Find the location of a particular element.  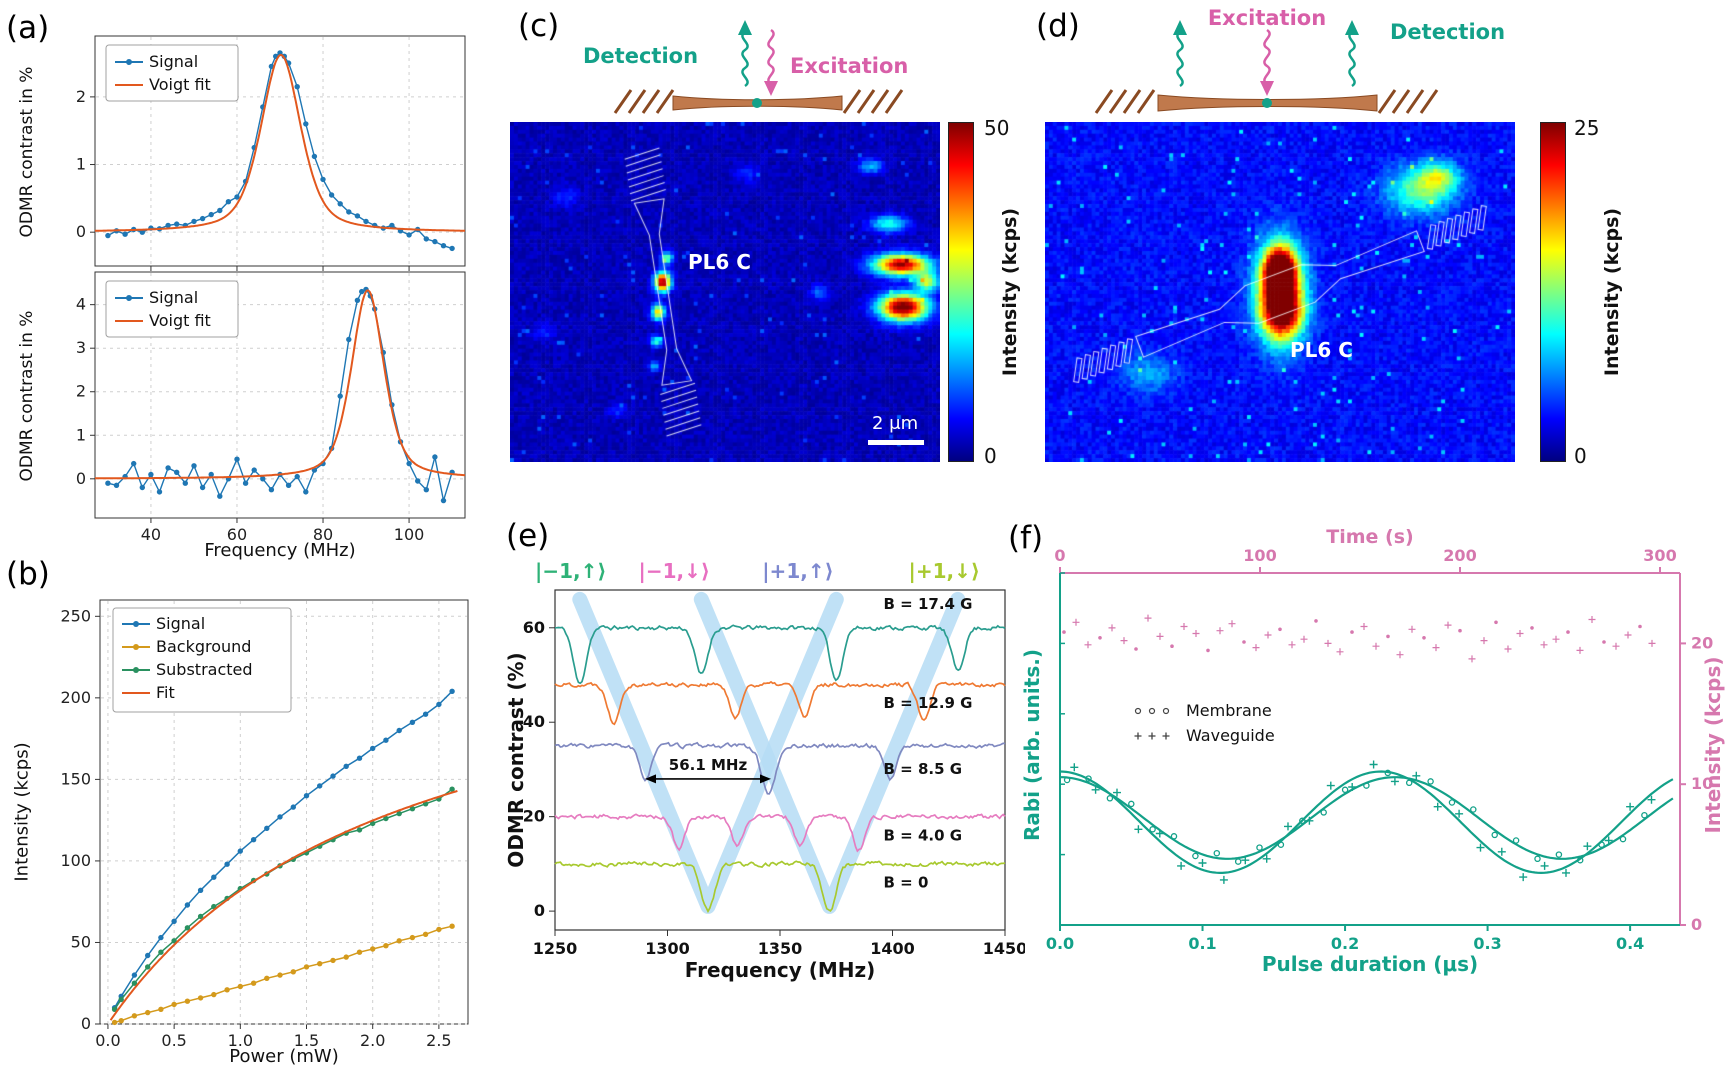

arrowhead-left-icon is located at coordinates (650, 779).